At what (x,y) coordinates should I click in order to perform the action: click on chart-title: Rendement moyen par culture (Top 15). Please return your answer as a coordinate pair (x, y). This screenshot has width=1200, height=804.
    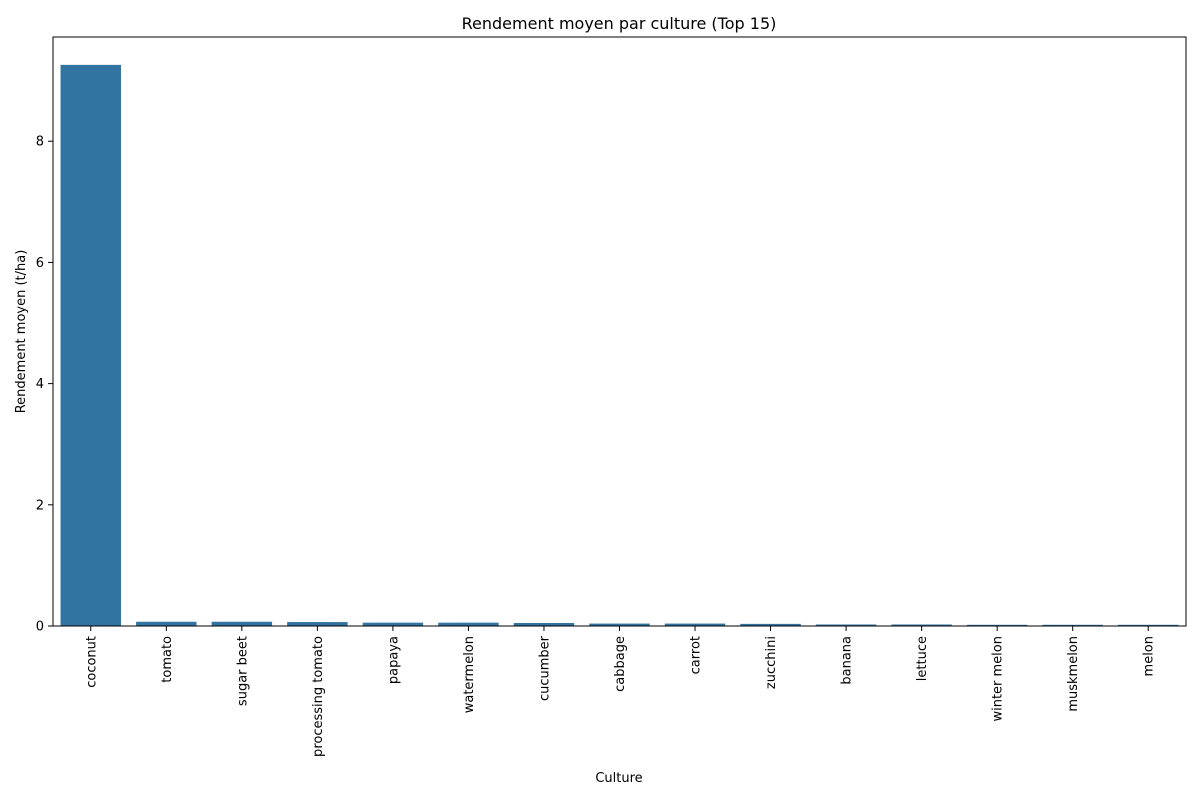
    Looking at the image, I should click on (619, 23).